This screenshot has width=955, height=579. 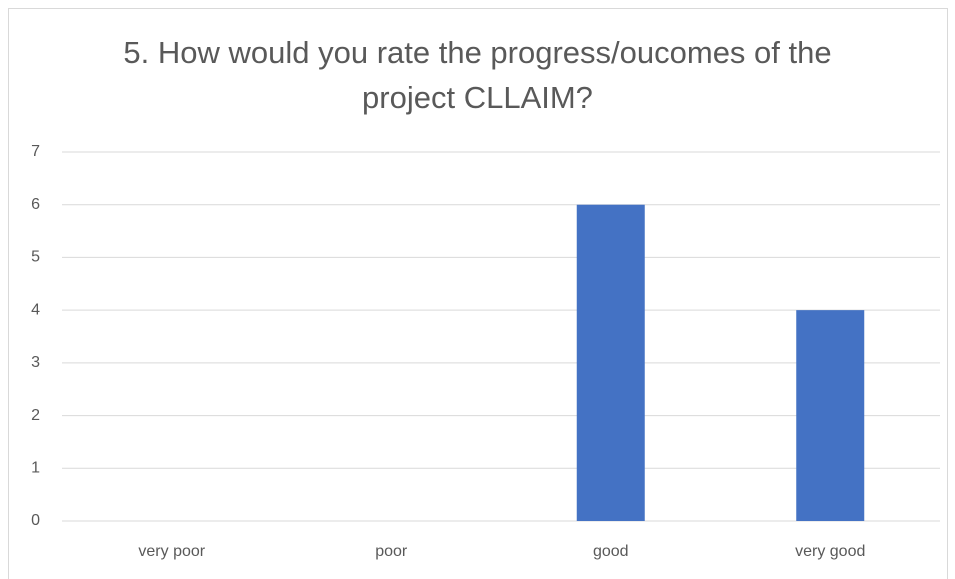 I want to click on y-tick-label: 1, so click(x=35, y=468).